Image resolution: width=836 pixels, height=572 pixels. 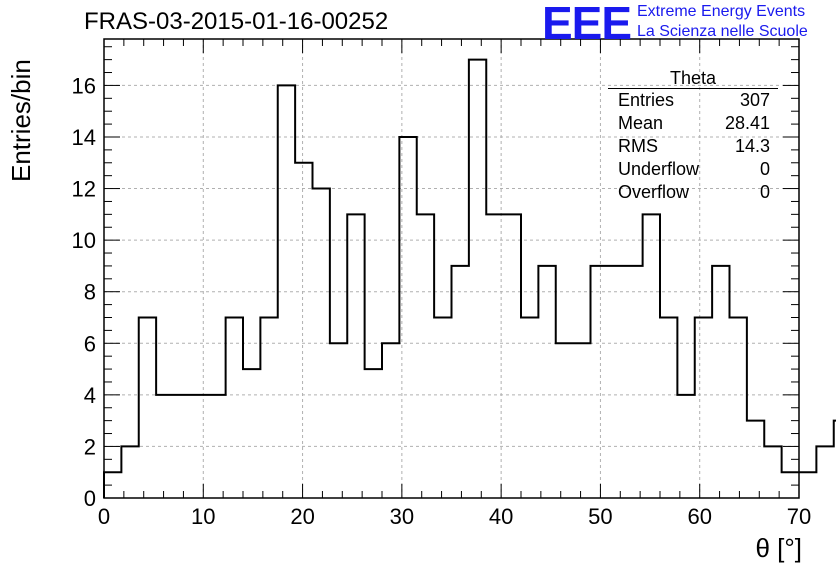 I want to click on stats-label: Overflow, so click(x=654, y=192).